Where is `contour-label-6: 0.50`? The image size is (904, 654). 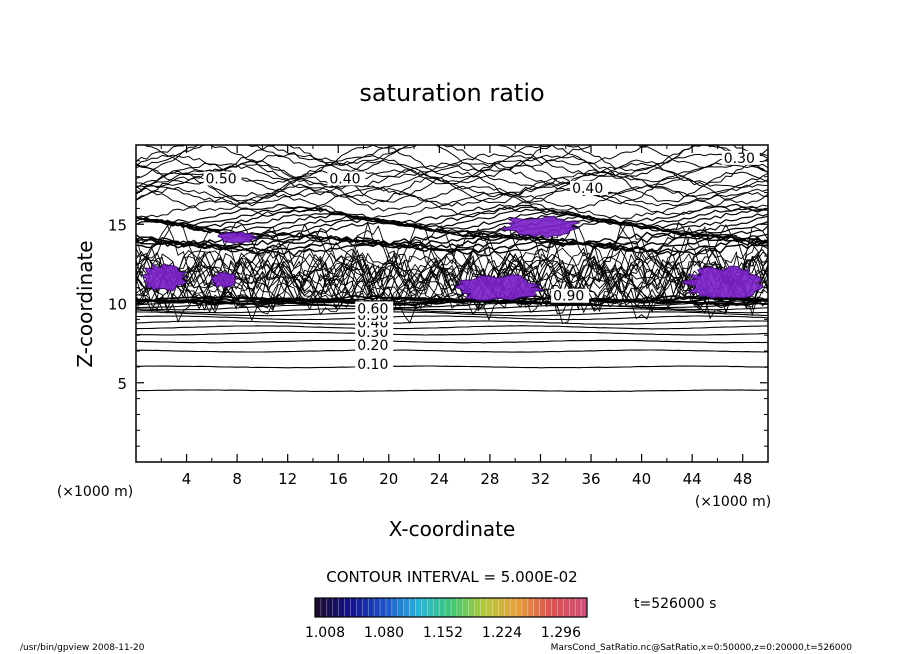 contour-label-6: 0.50 is located at coordinates (221, 179).